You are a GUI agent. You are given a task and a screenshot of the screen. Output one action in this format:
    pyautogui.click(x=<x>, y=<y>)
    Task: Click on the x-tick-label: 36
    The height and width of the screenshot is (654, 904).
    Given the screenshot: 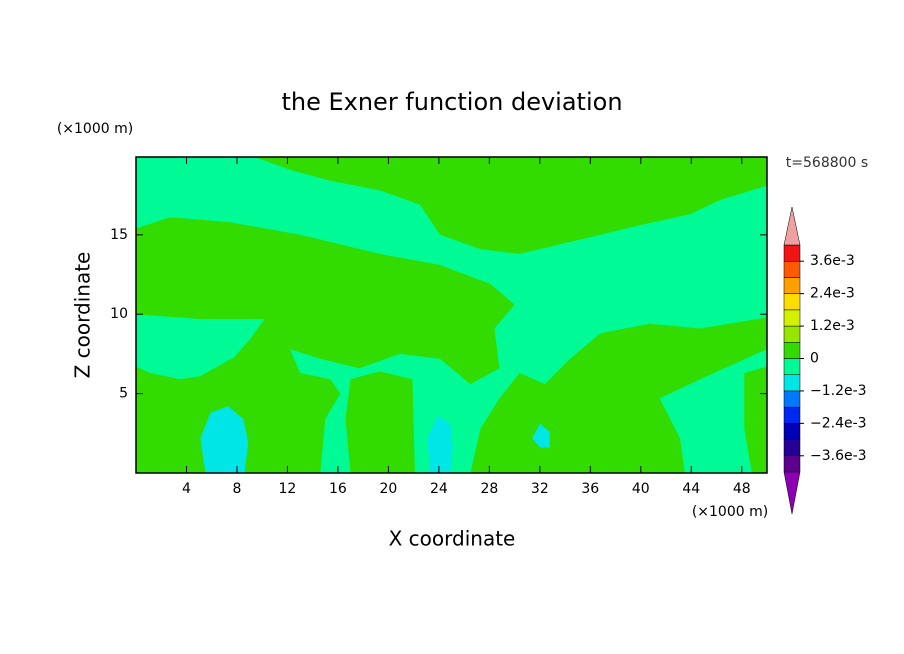 What is the action you would take?
    pyautogui.click(x=590, y=489)
    